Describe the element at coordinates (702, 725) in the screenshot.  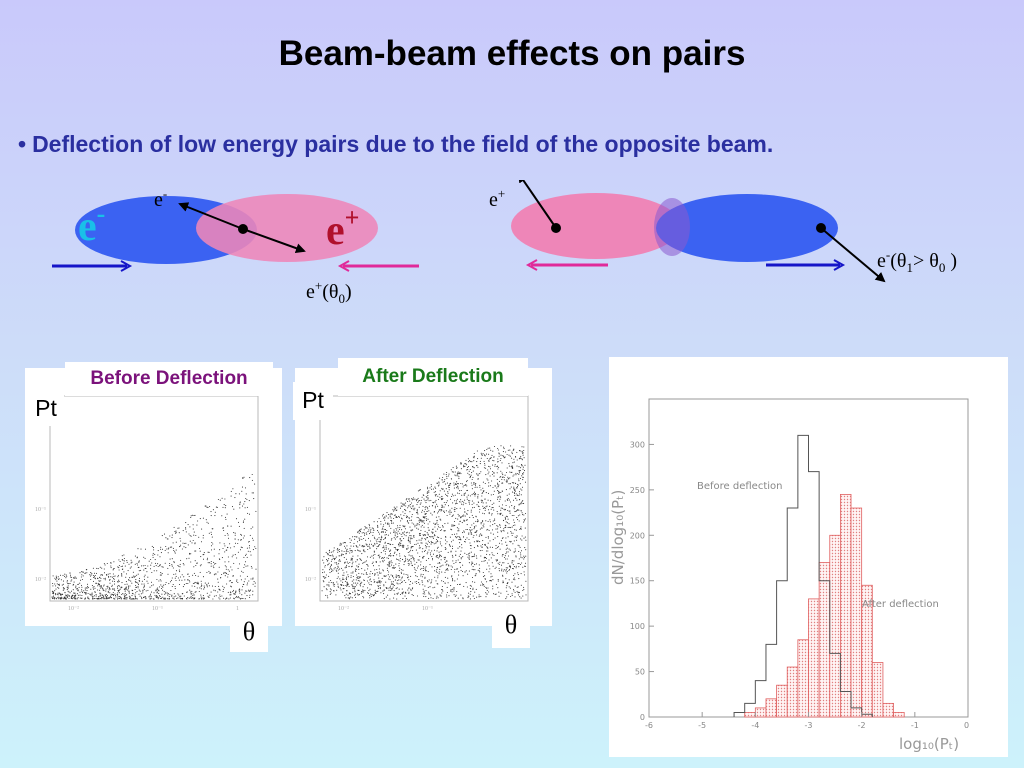
I see `hist-x-tick: -5` at that location.